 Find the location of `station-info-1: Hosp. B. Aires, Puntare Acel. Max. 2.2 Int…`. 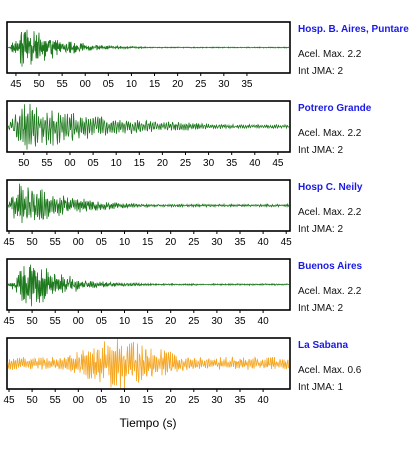

station-info-1: Hosp. B. Aires, Puntare Acel. Max. 2.2 Int… is located at coordinates (354, 50).